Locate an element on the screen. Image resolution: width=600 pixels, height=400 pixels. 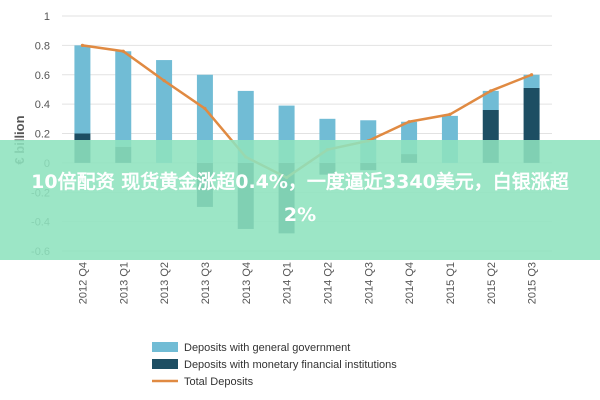
y-tick-label: 0.6 is located at coordinates (42, 76).